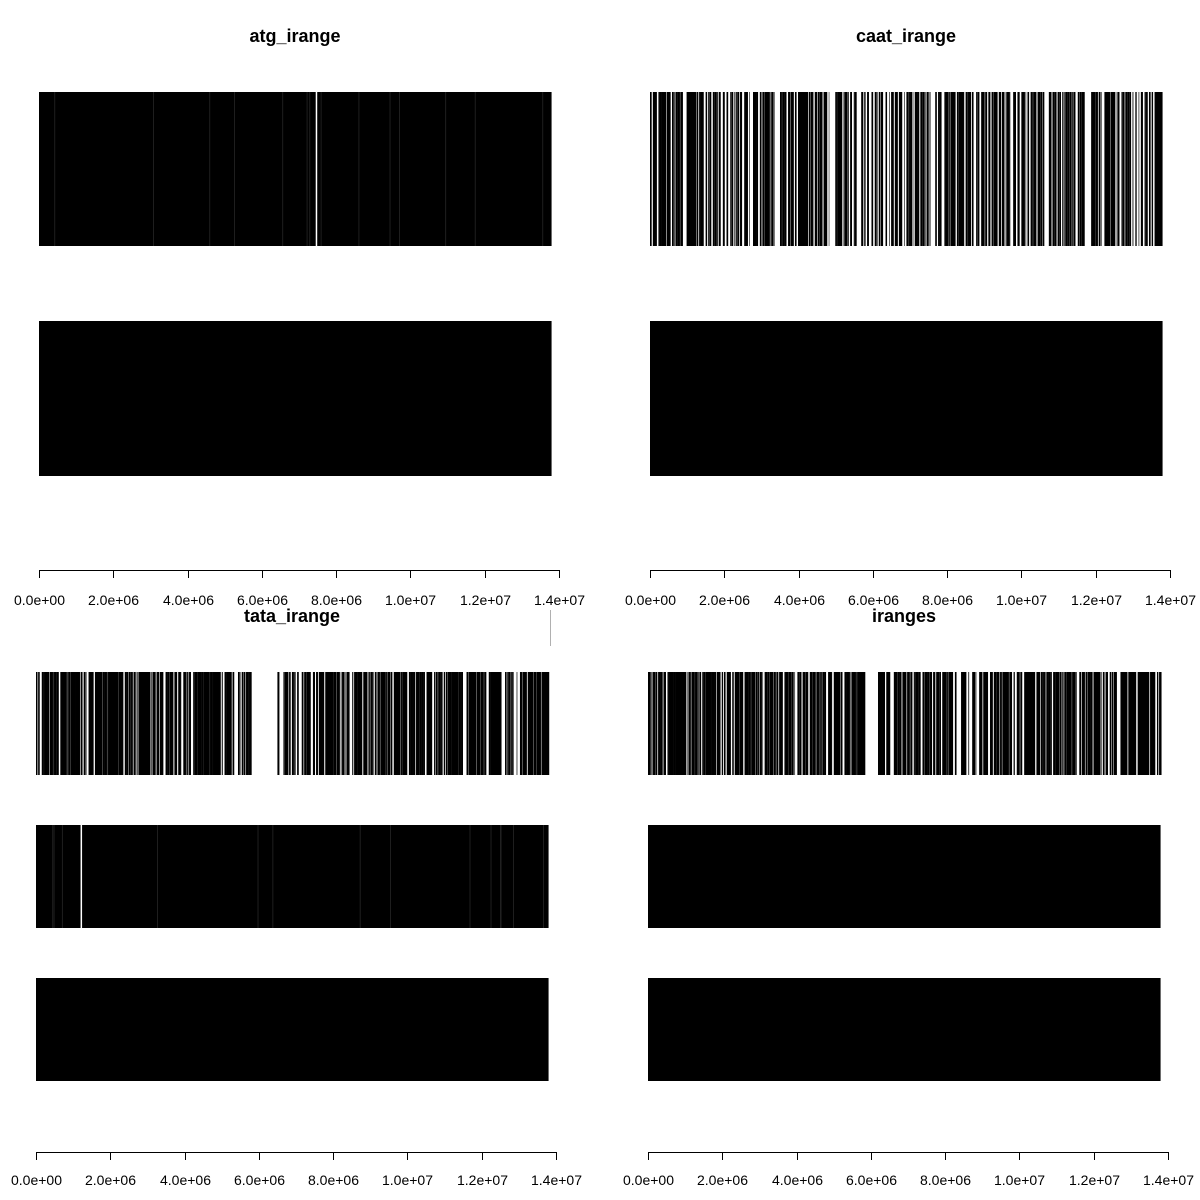 This screenshot has width=1200, height=1200. Describe the element at coordinates (113, 600) in the screenshot. I see `x-tick-label: 2.0e+06` at that location.